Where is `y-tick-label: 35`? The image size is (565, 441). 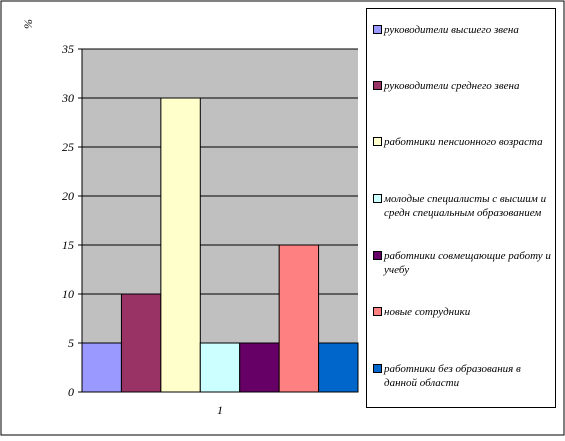 y-tick-label: 35 is located at coordinates (67, 49).